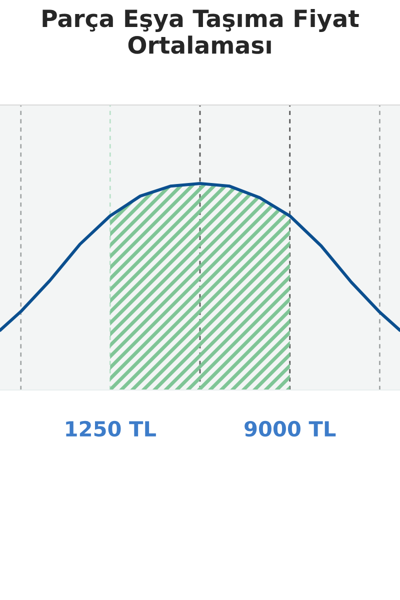 The height and width of the screenshot is (600, 400). I want to click on x-tick-label: 1250 TL, so click(111, 428).